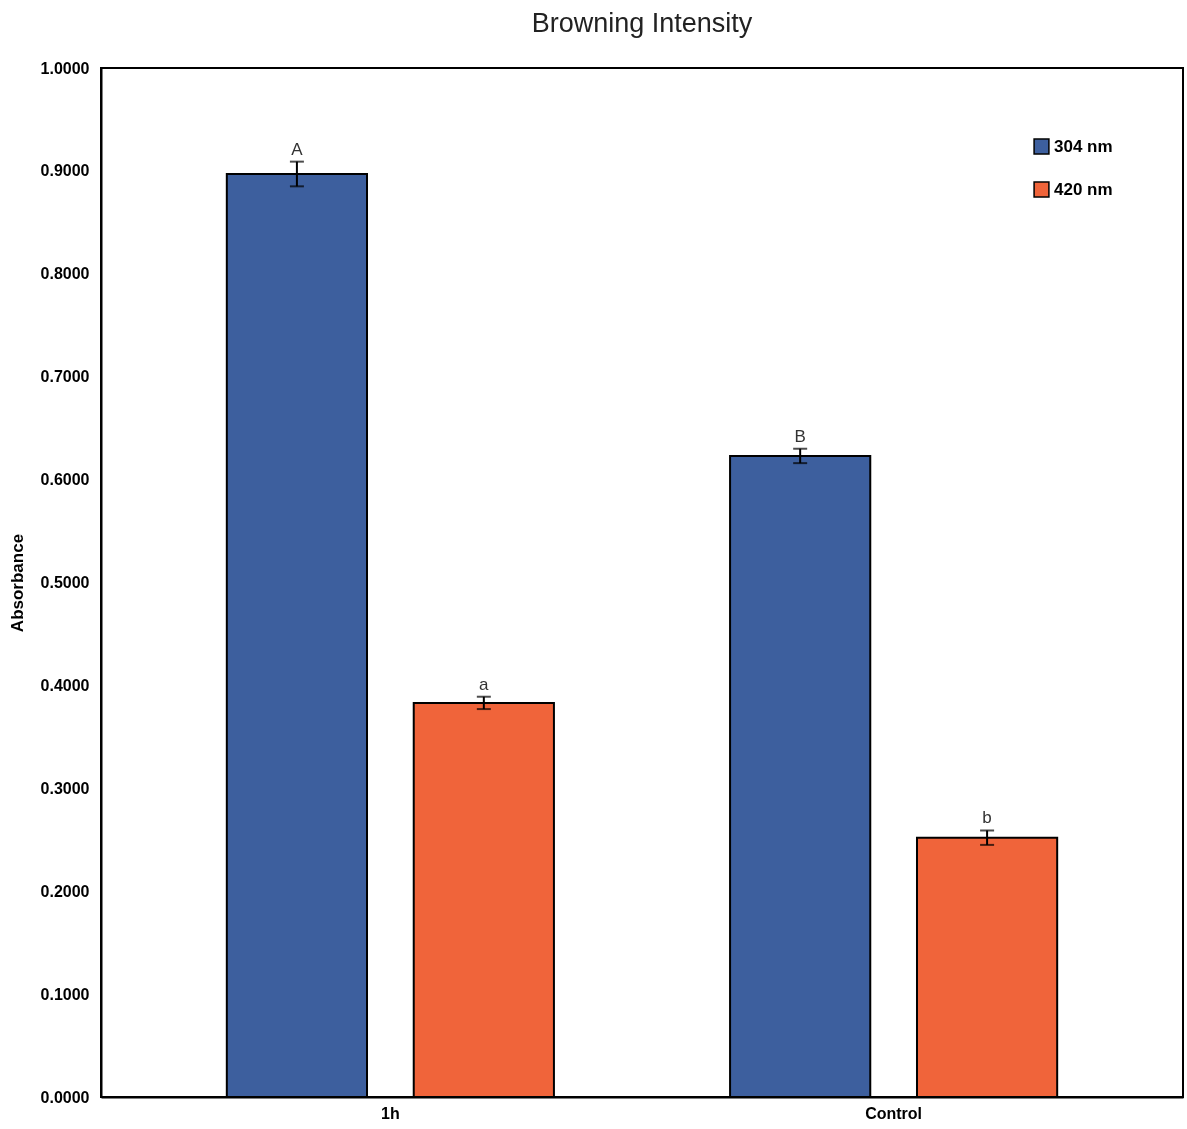  Describe the element at coordinates (65, 582) in the screenshot. I see `y-tick-label: 0.5000` at that location.